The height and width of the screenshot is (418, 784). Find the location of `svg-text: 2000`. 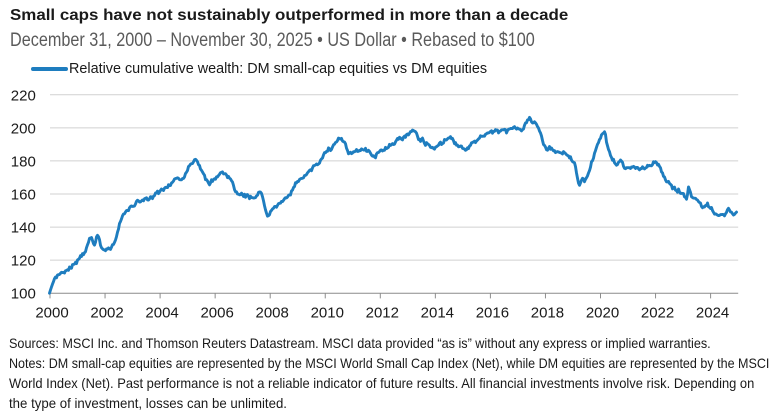

svg-text: 2000 is located at coordinates (51, 313).